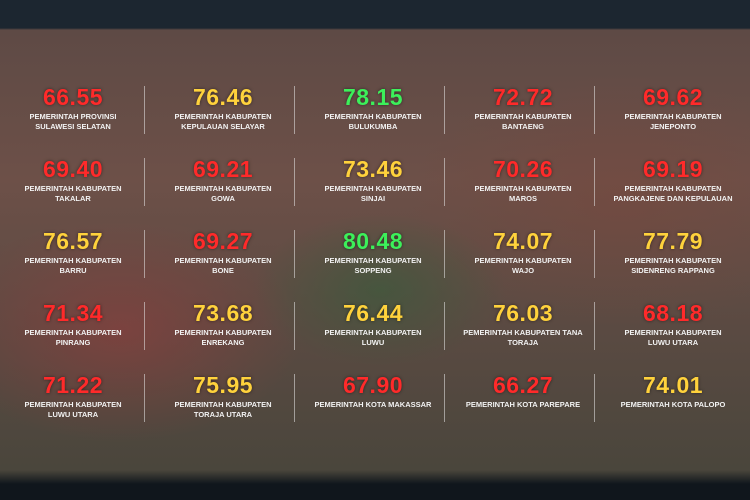  I want to click on score-cell: 75.95 PEMERINTAH KABUPATEN TORAJA UTARA, so click(223, 396).